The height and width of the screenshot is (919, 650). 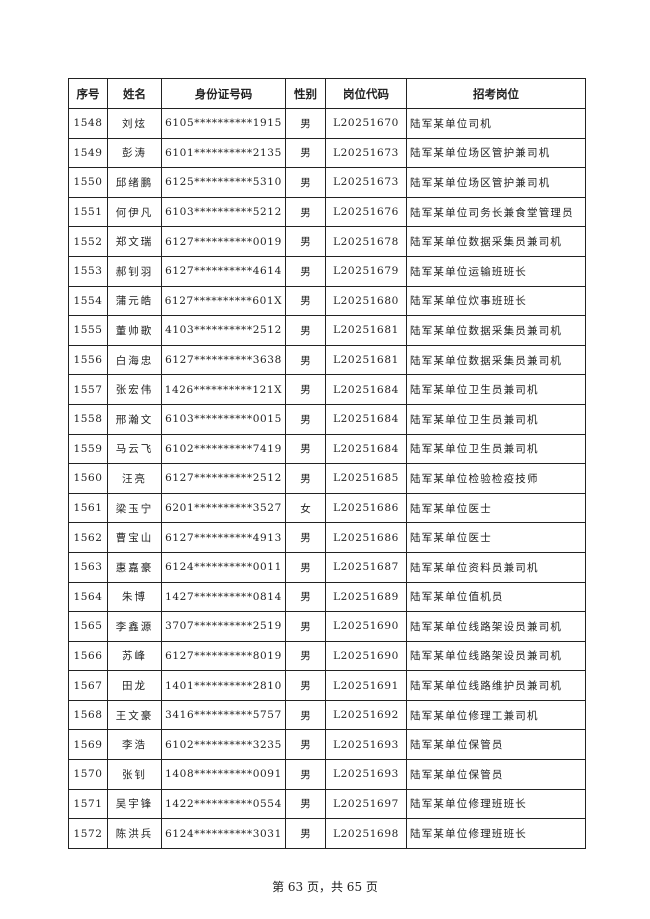 I want to click on cell-name: 汪亮, so click(x=134, y=478).